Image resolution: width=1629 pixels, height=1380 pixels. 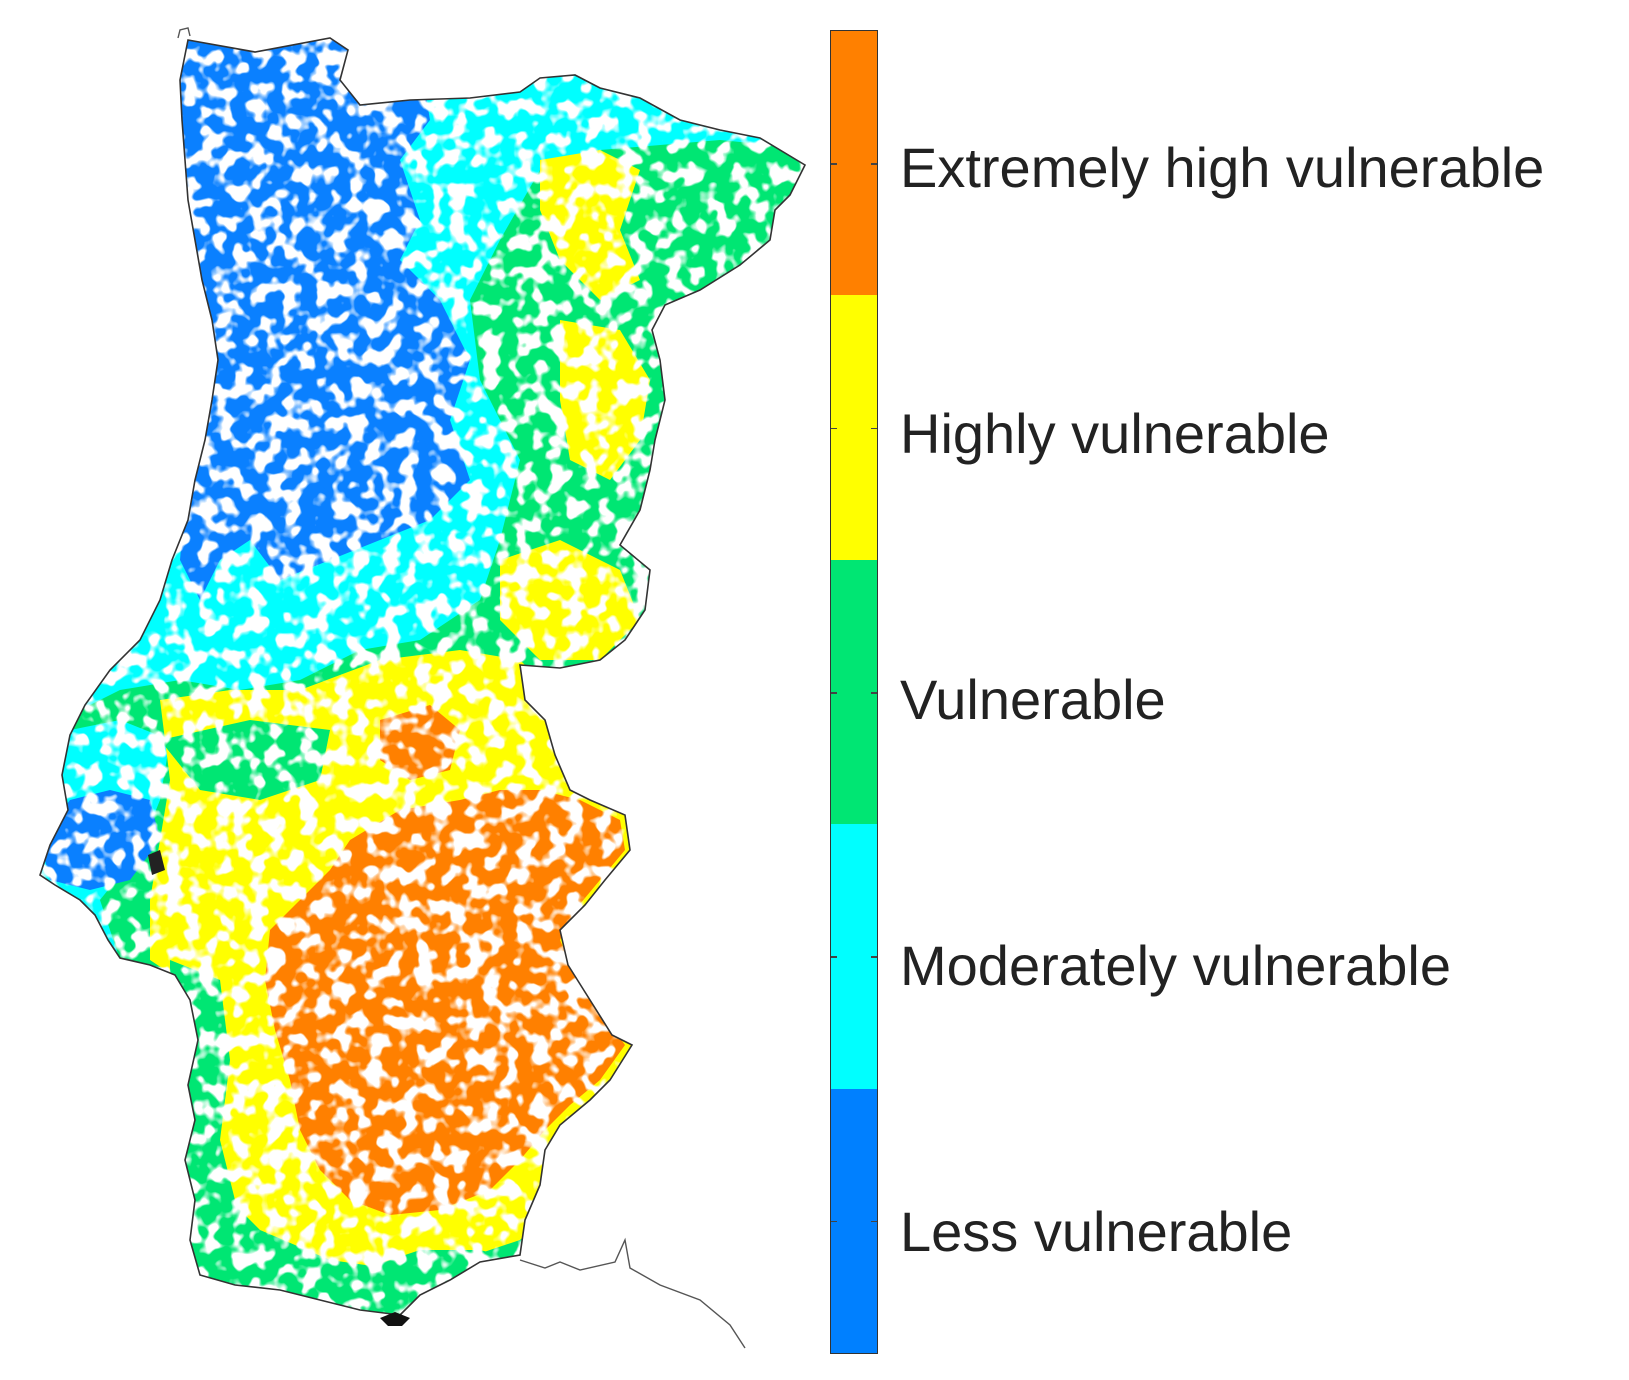 I want to click on coastline-top-fragment, so click(x=184, y=33).